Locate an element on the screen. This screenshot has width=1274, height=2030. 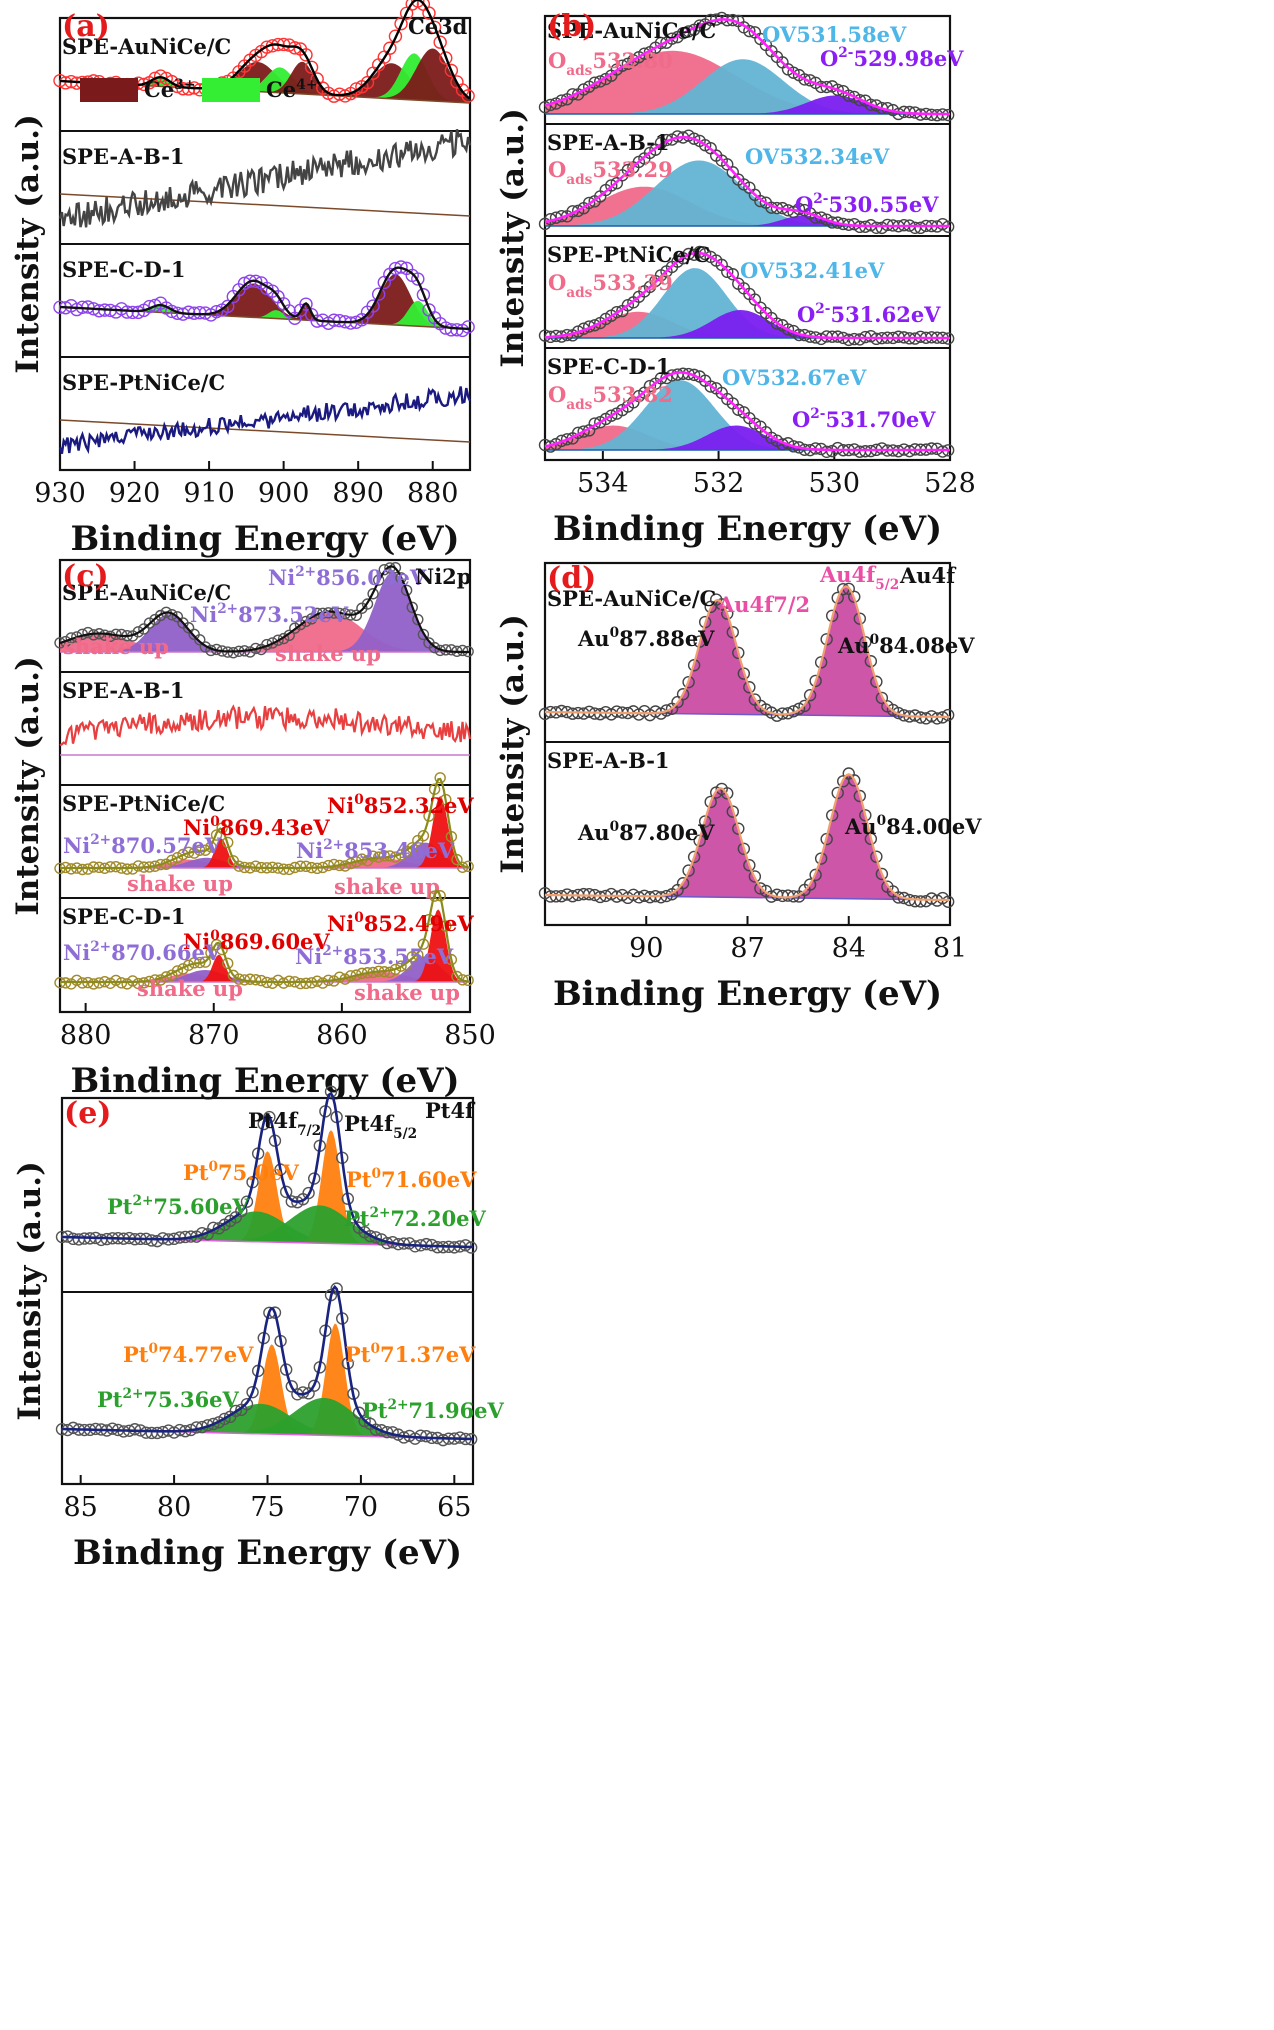
subplot-name-1-2: SPE-PtNiCe/C is located at coordinates (628, 254).